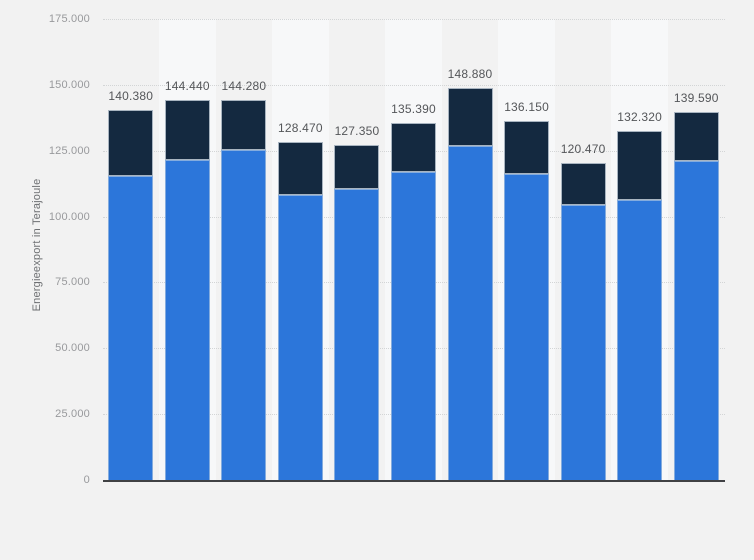 The image size is (754, 560). Describe the element at coordinates (37, 245) in the screenshot. I see `y-axis-title: Energieexport in Terajoule` at that location.